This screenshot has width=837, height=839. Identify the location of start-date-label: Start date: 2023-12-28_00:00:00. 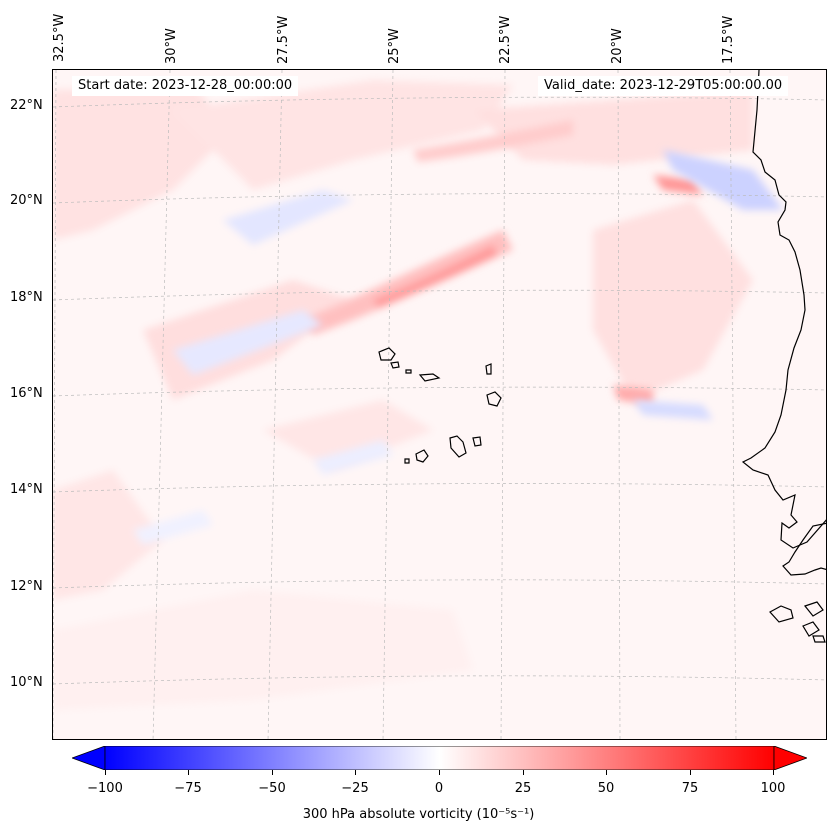
(185, 86).